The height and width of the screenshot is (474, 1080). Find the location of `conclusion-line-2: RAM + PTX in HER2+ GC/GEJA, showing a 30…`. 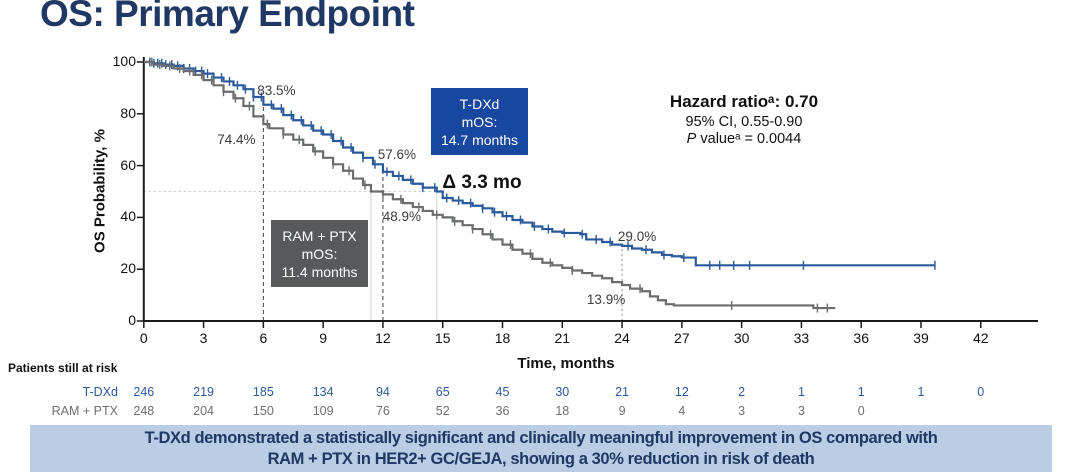

conclusion-line-2: RAM + PTX in HER2+ GC/GEJA, showing a 30… is located at coordinates (541, 458).